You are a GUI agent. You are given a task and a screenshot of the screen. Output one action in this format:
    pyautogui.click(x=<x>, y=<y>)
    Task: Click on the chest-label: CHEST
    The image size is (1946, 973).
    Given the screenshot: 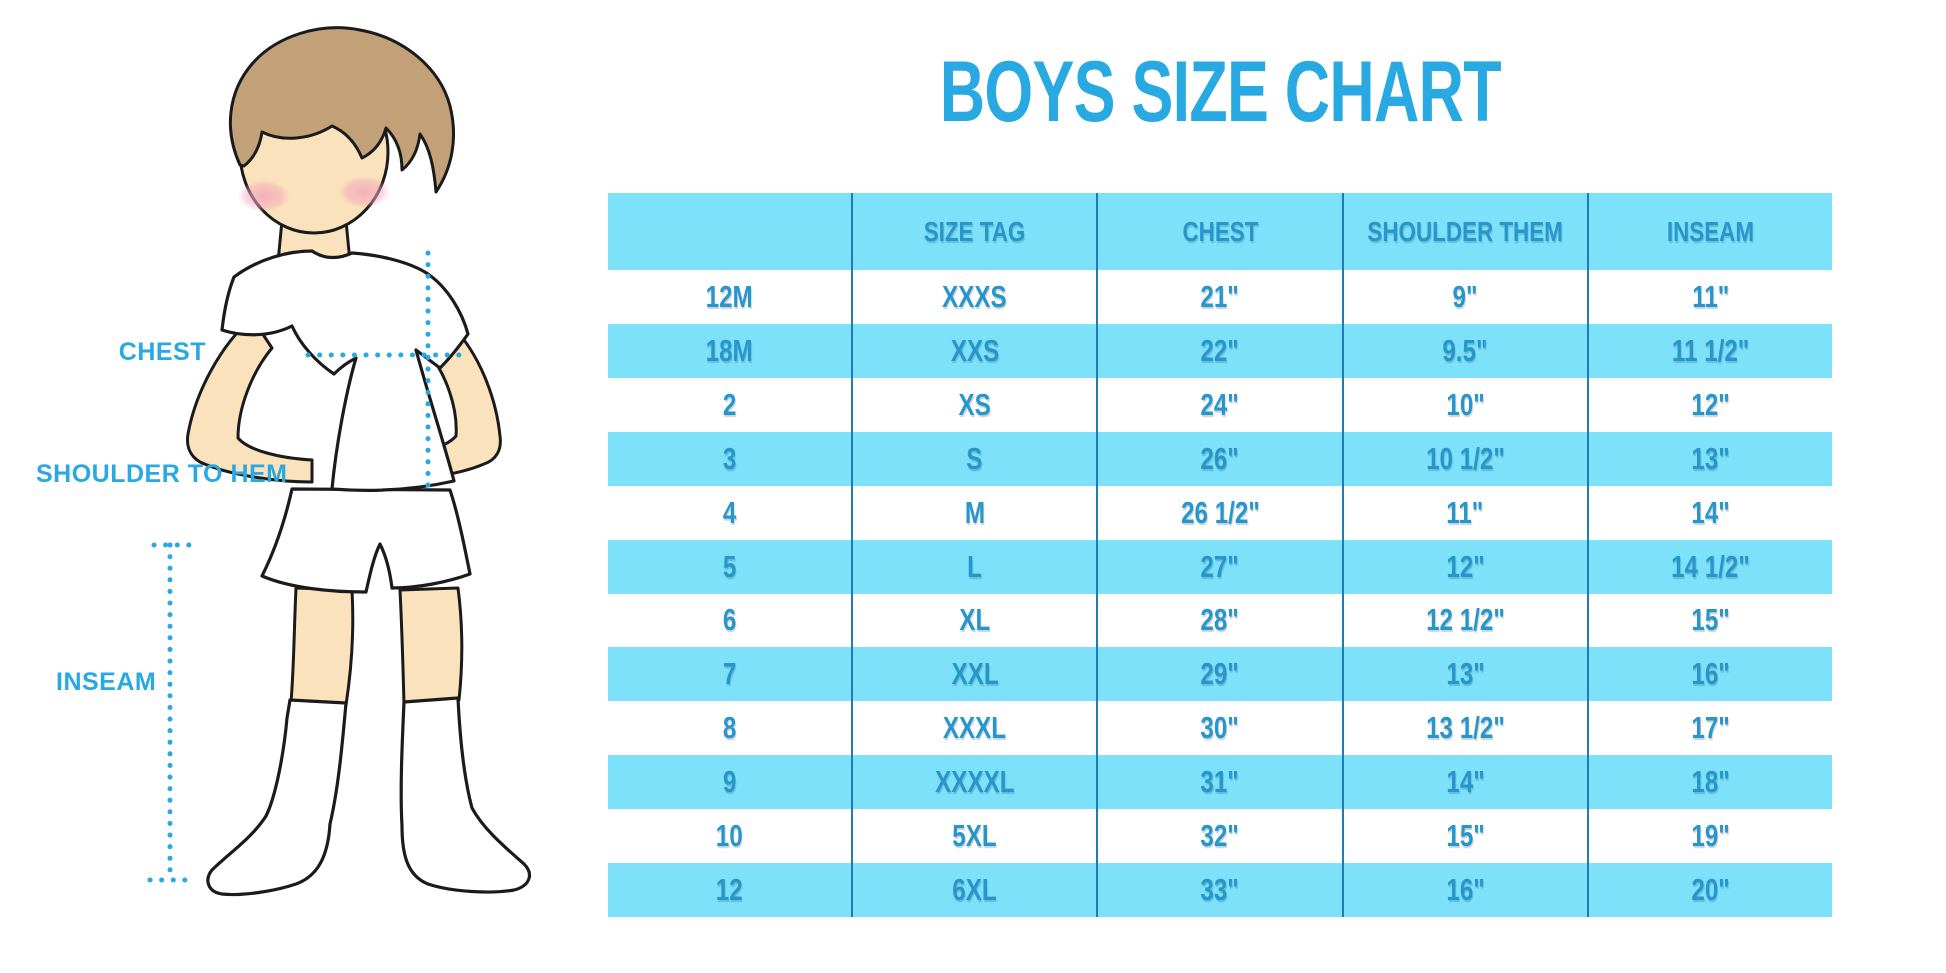 What is the action you would take?
    pyautogui.click(x=162, y=352)
    